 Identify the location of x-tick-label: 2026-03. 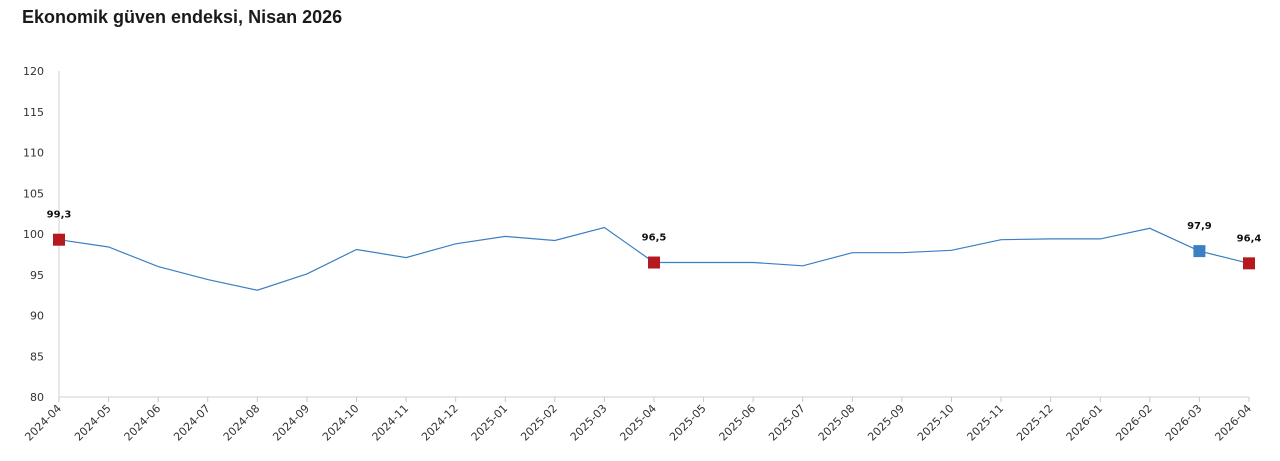
(1184, 423).